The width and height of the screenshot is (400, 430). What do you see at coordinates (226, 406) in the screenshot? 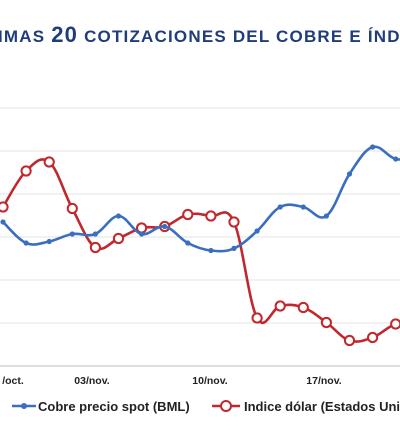
I see `legend-indice-marker` at bounding box center [226, 406].